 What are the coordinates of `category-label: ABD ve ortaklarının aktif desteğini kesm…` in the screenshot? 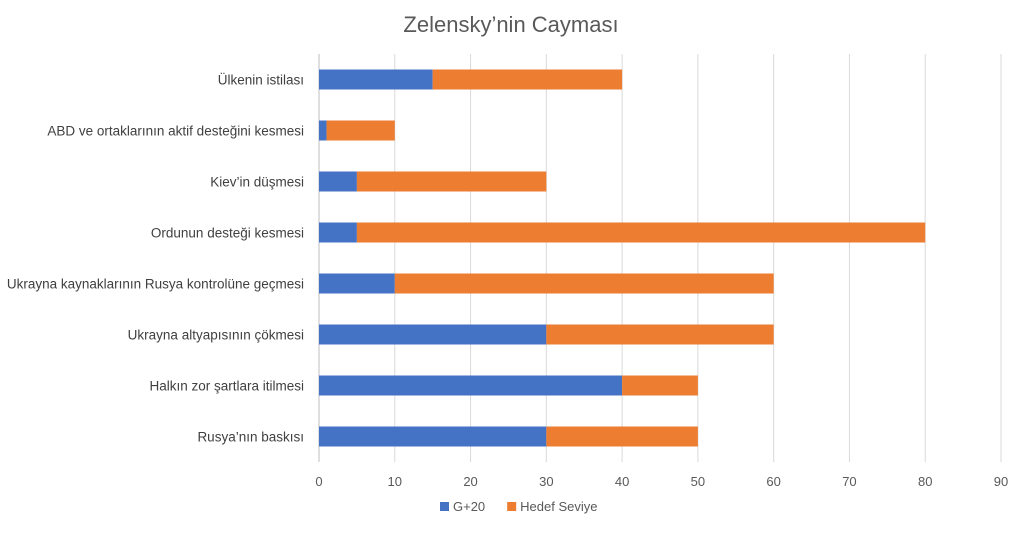 It's located at (175, 131).